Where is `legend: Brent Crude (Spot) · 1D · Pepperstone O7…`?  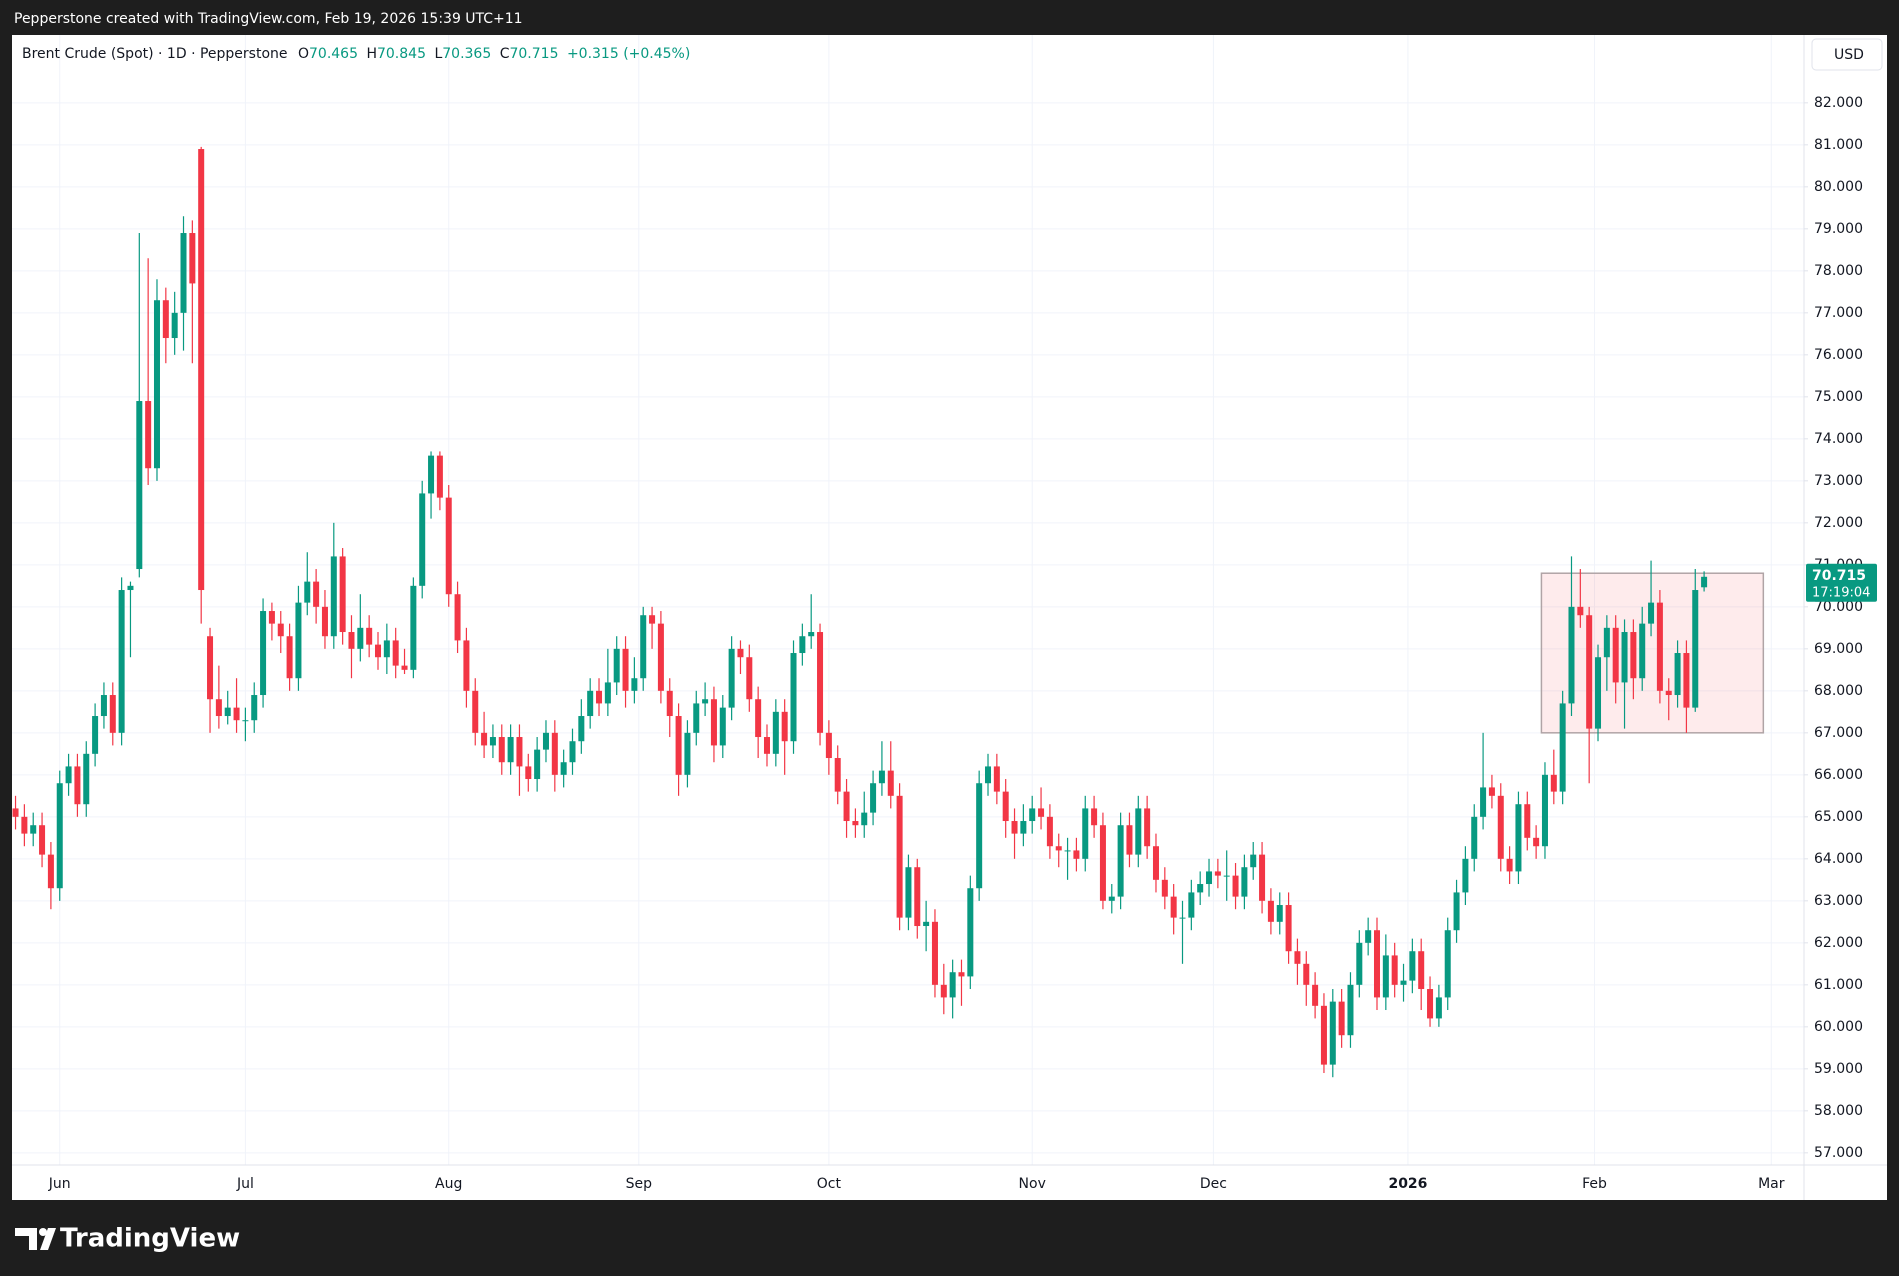 legend: Brent Crude (Spot) · 1D · Pepperstone O7… is located at coordinates (356, 54).